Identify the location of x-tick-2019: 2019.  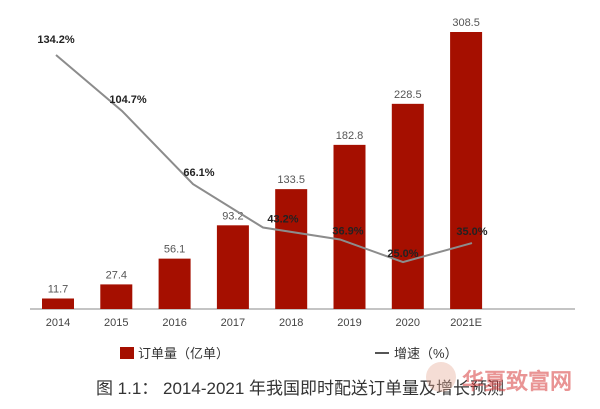
(349, 323).